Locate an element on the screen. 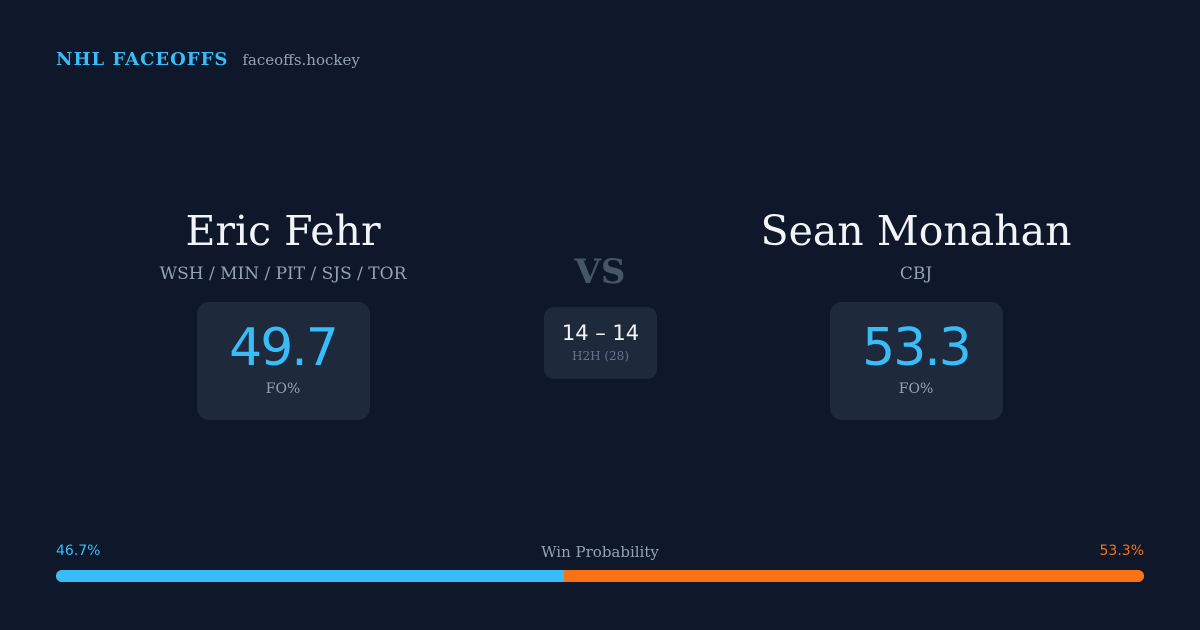 The height and width of the screenshot is (630, 1200). player-right-fo-label: FO% is located at coordinates (916, 389).